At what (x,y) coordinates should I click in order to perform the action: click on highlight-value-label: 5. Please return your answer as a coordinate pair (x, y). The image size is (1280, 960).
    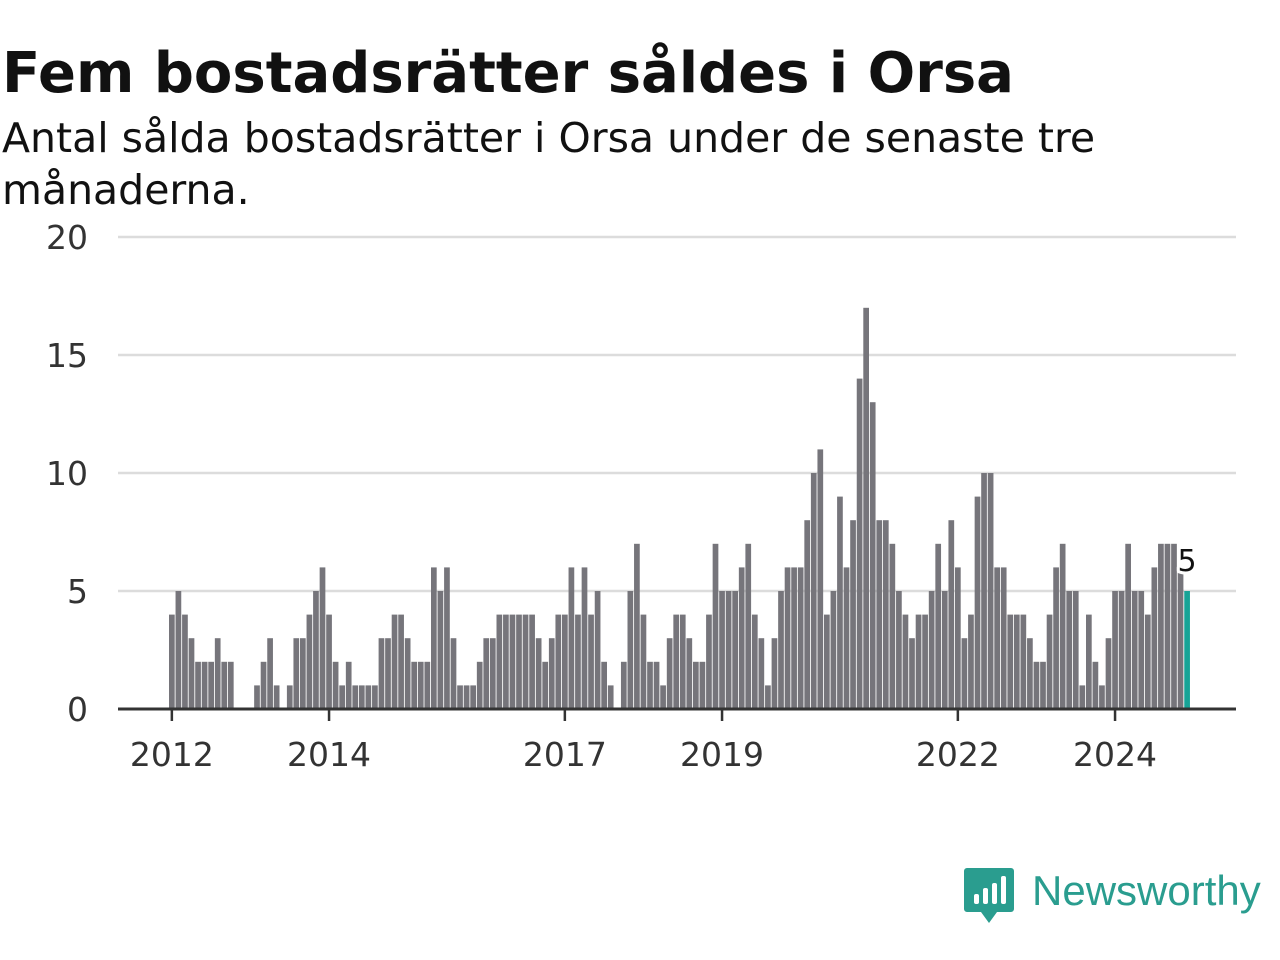
    Looking at the image, I should click on (1187, 561).